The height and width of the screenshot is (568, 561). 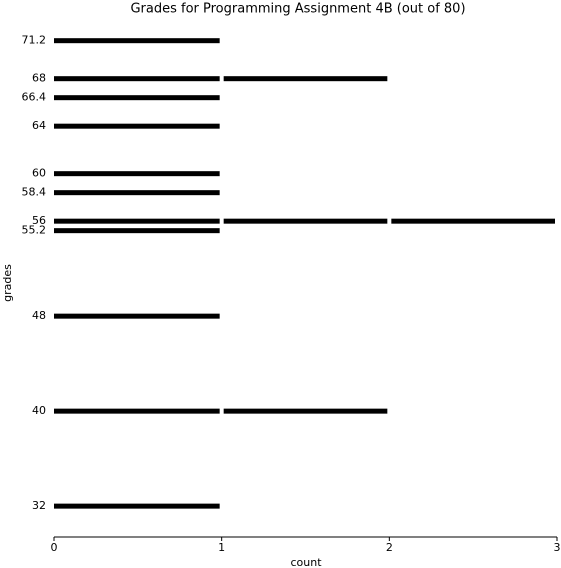 I want to click on x-tick-label: 2, so click(x=389, y=547).